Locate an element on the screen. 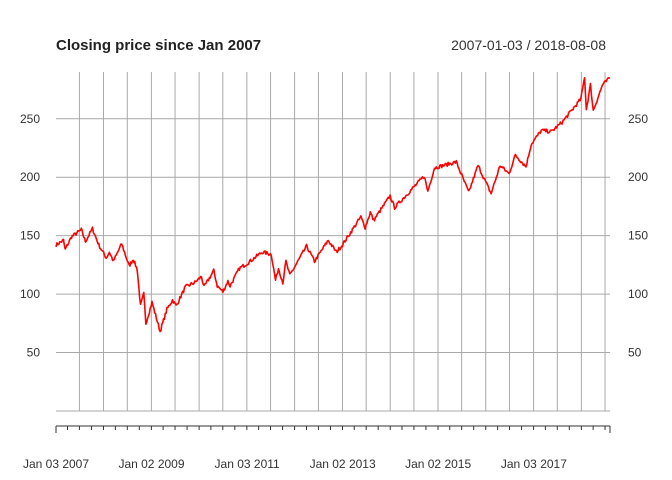 This screenshot has width=672, height=480. y-tick-label-right: 100 is located at coordinates (638, 294).